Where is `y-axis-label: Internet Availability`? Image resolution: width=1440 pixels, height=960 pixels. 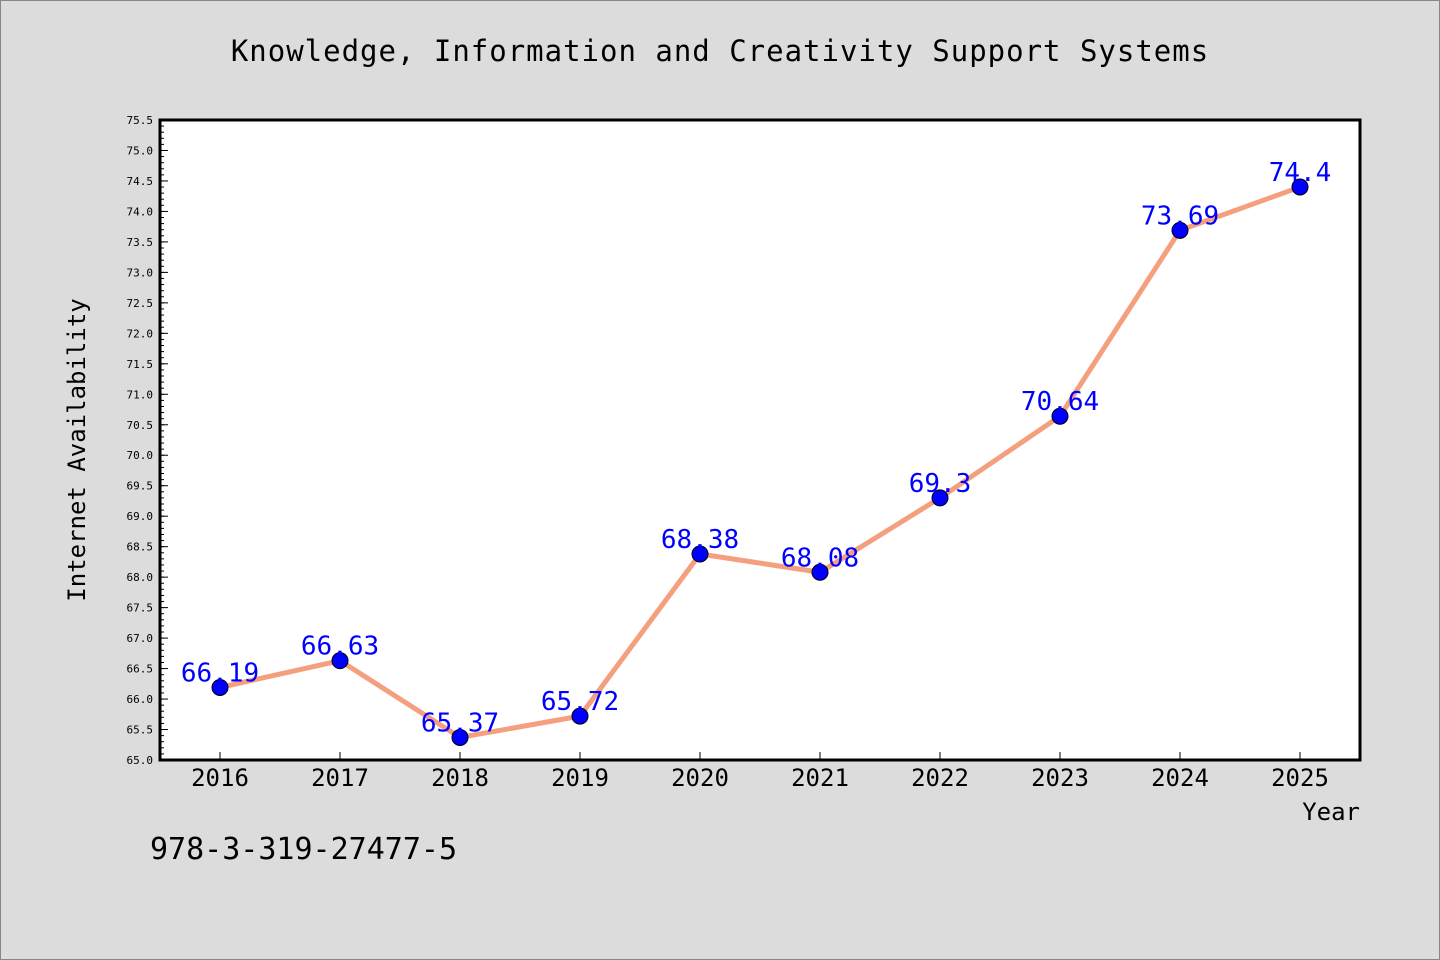
y-axis-label: Internet Availability is located at coordinates (77, 449).